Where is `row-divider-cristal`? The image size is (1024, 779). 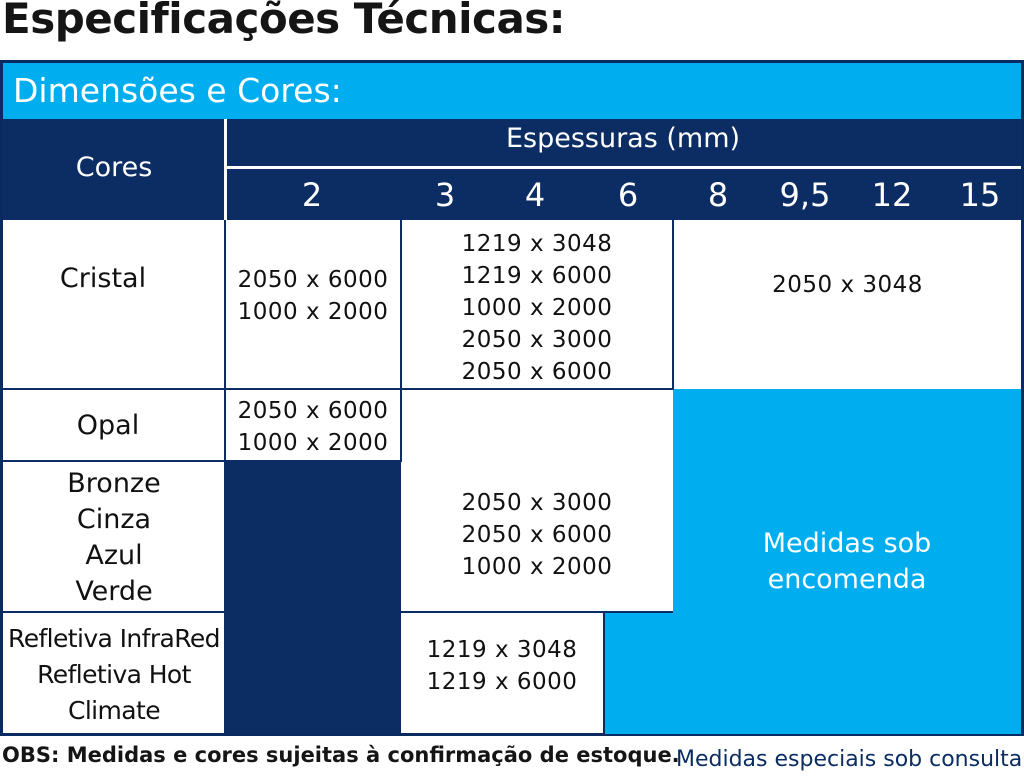
row-divider-cristal is located at coordinates (338, 389).